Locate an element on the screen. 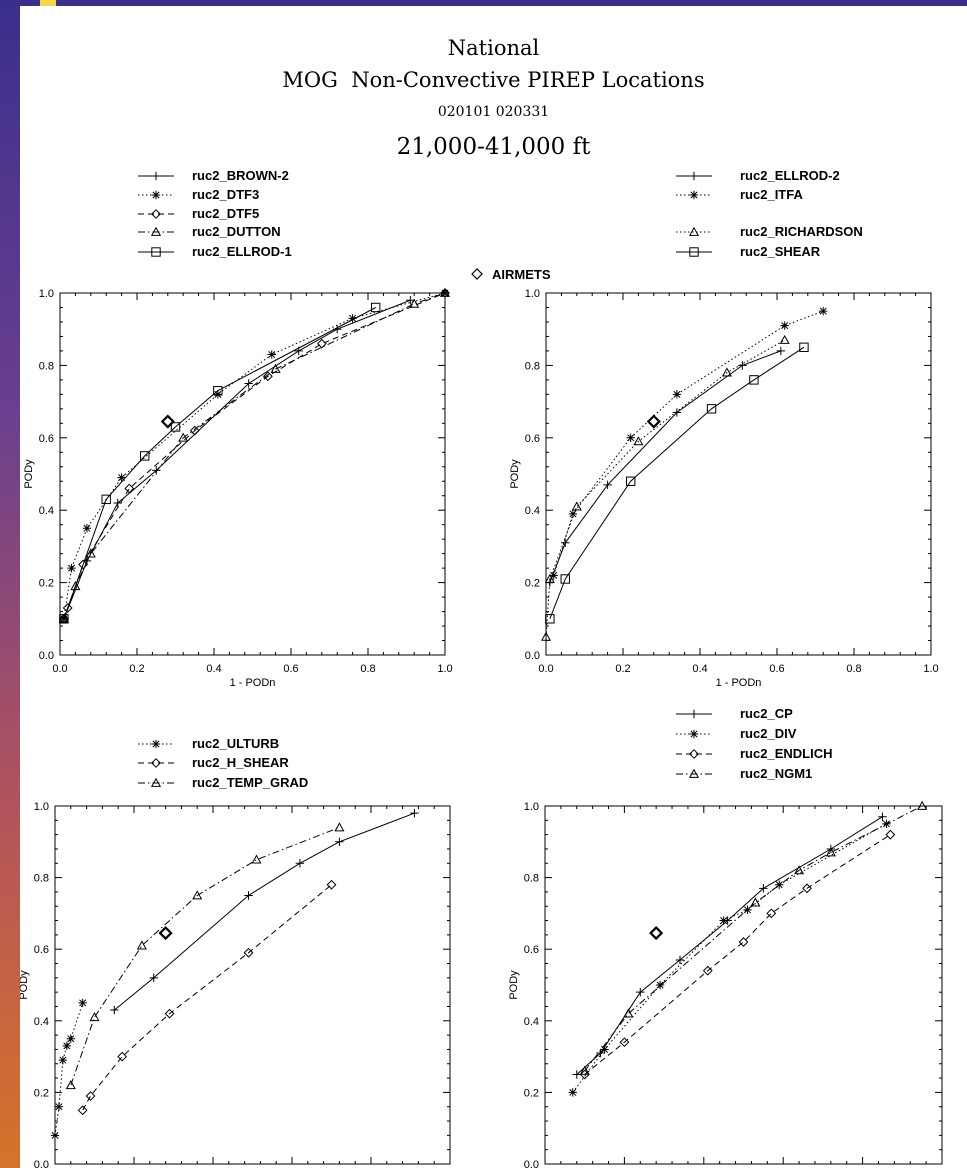 This screenshot has width=967, height=1168. legend-entry: ruc2_ELLROD-1 is located at coordinates (215, 251).